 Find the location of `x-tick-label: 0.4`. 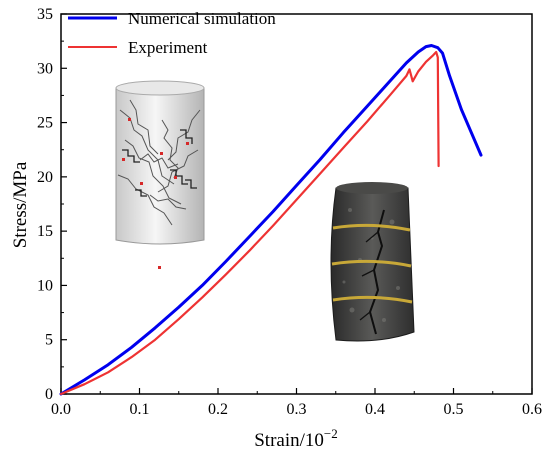

x-tick-label: 0.4 is located at coordinates (375, 409).